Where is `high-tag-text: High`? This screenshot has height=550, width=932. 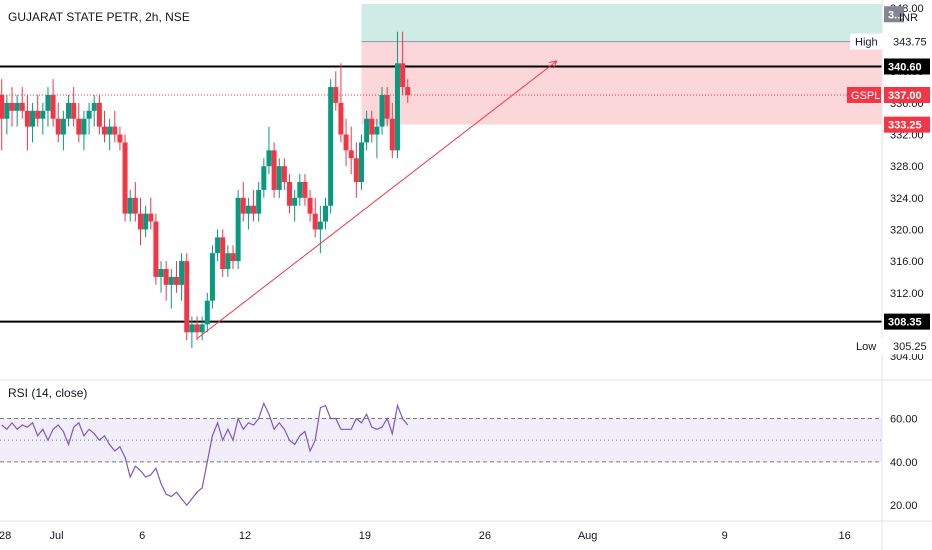 high-tag-text: High is located at coordinates (866, 43).